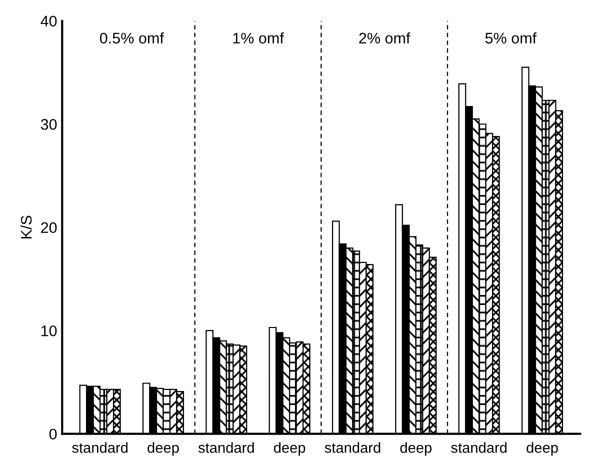 The image size is (592, 464). What do you see at coordinates (132, 38) in the screenshot?
I see `annotation: 0.5% omf` at bounding box center [132, 38].